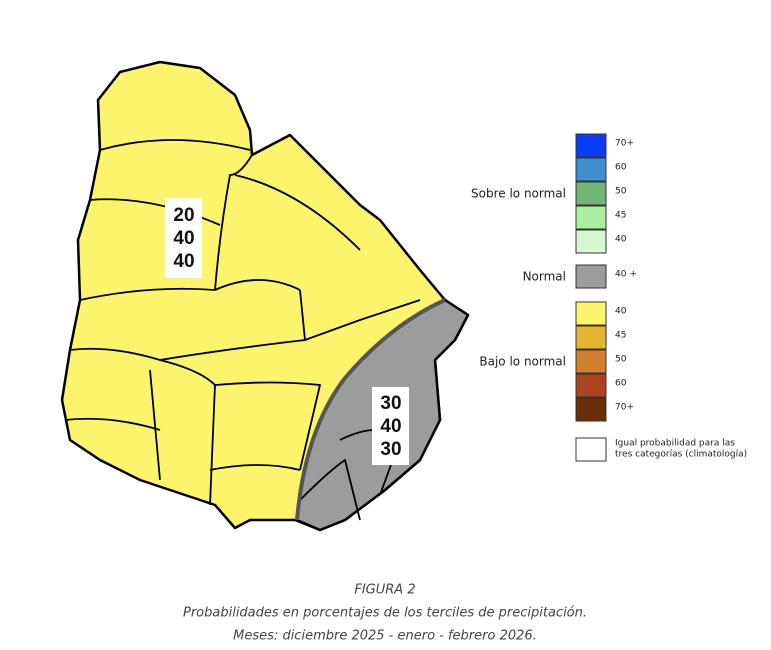  Describe the element at coordinates (626, 275) in the screenshot. I see `legend-label: 40 +` at that location.